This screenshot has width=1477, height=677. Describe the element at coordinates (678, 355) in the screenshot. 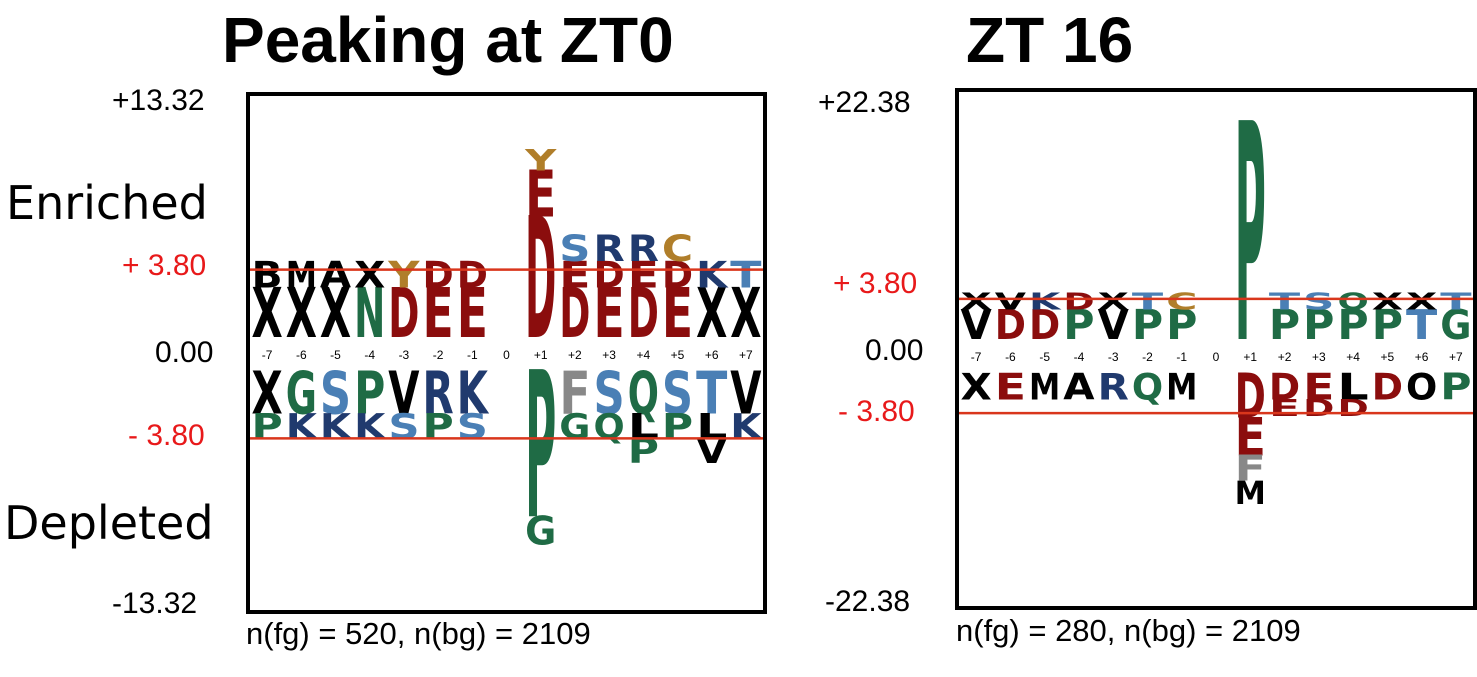

I see `position-tick-label: +5` at that location.